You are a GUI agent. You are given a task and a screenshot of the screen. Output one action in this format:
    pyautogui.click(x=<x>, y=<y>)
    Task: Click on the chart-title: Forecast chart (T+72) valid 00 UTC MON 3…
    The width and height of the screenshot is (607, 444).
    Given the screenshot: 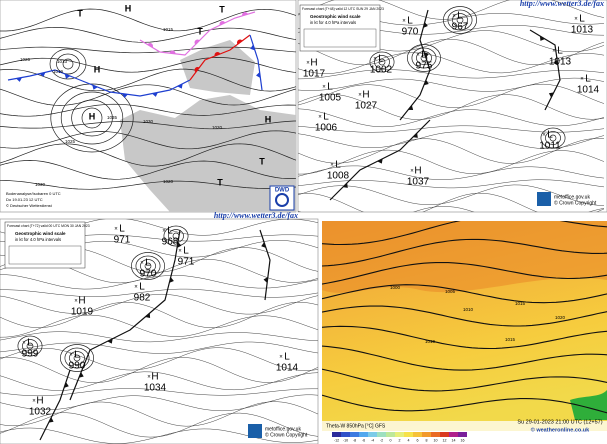 What is the action you would take?
    pyautogui.click(x=48, y=226)
    